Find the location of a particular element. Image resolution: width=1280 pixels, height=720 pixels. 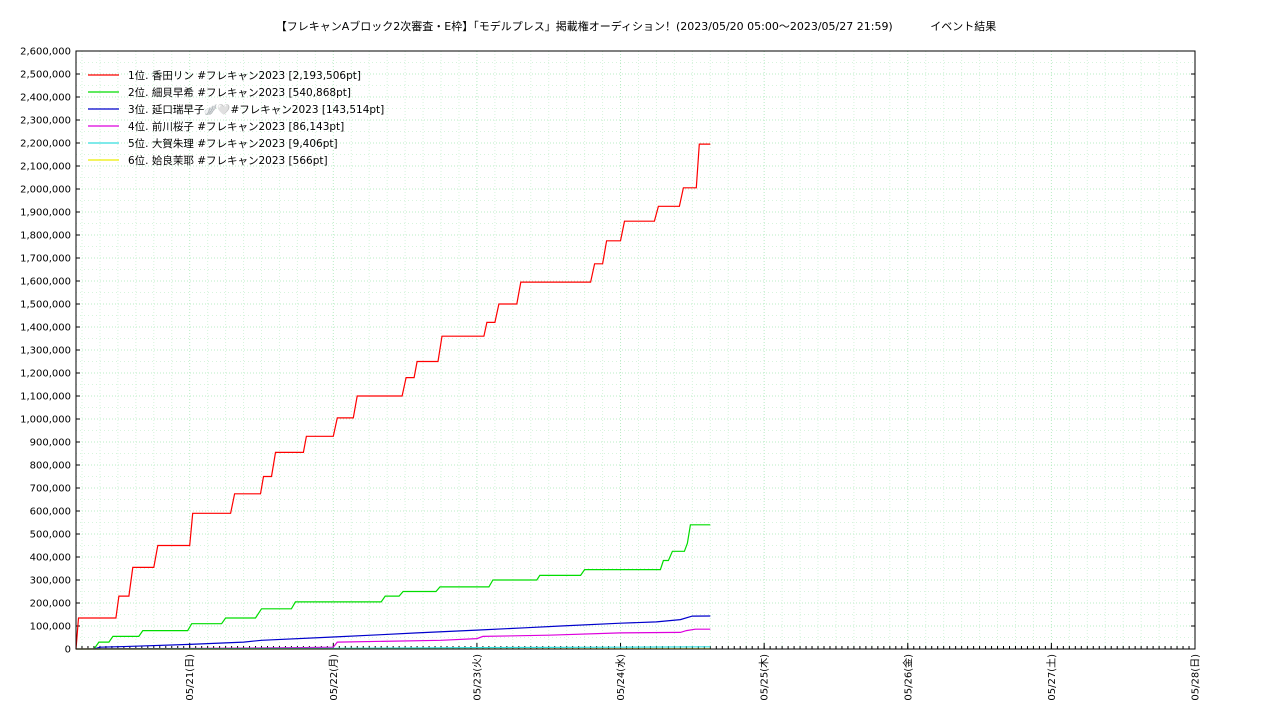

legend-label: 3位. 延口瑞早子🪽🤍#フレキャン2023 [143,514pt] is located at coordinates (256, 109).